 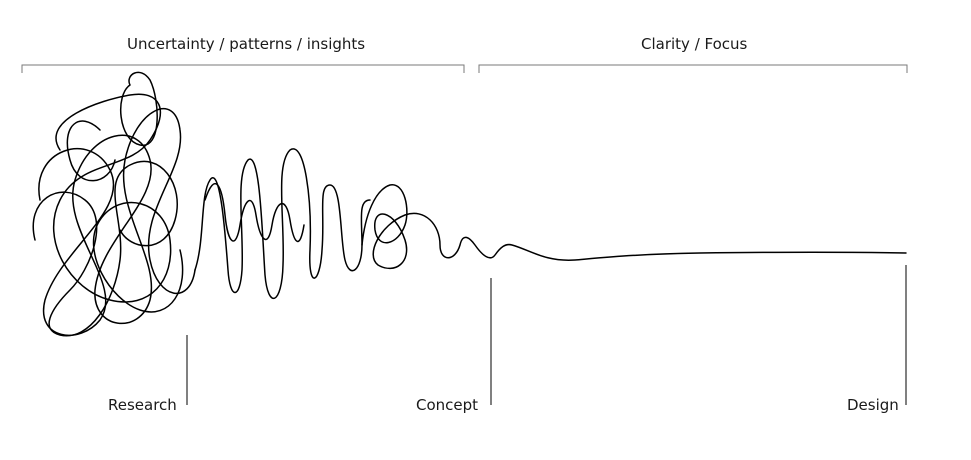 I want to click on squiggle-wave-a, so click(x=282, y=223).